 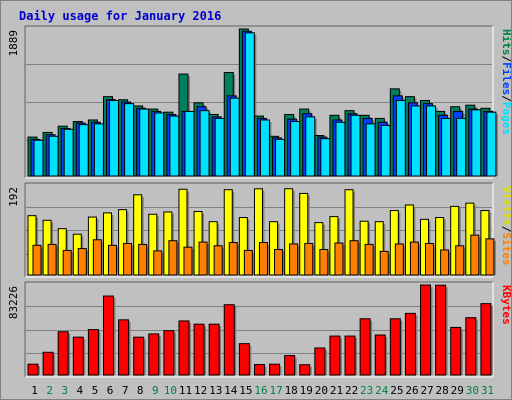 I want to click on legend-entry: Files, so click(x=505, y=78).